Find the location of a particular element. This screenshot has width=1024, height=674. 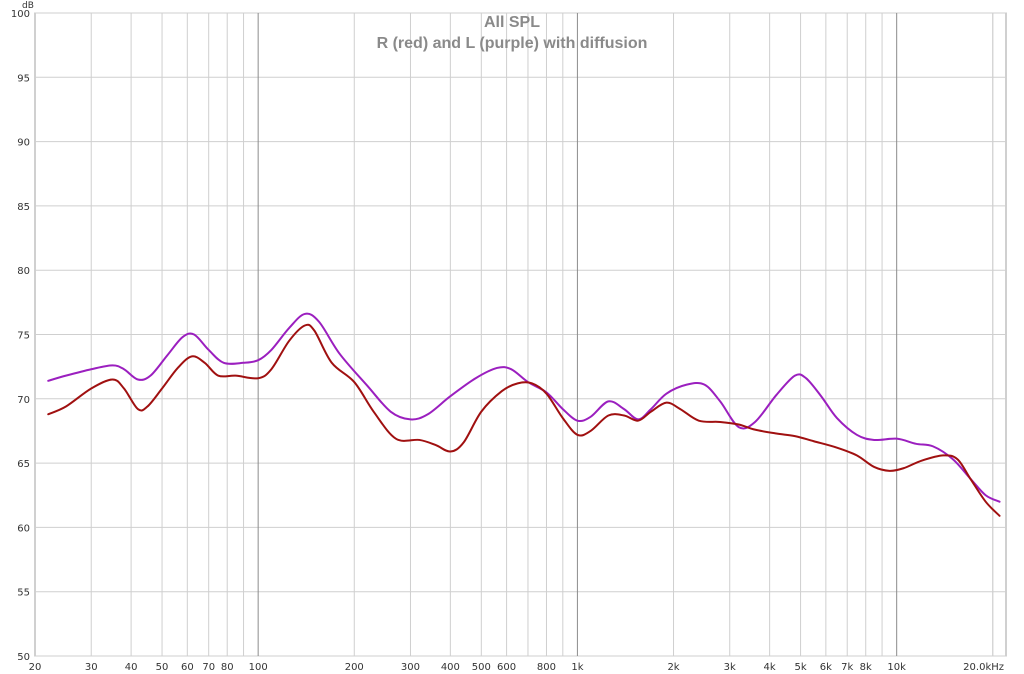

chart-title: All SPL is located at coordinates (512, 22).